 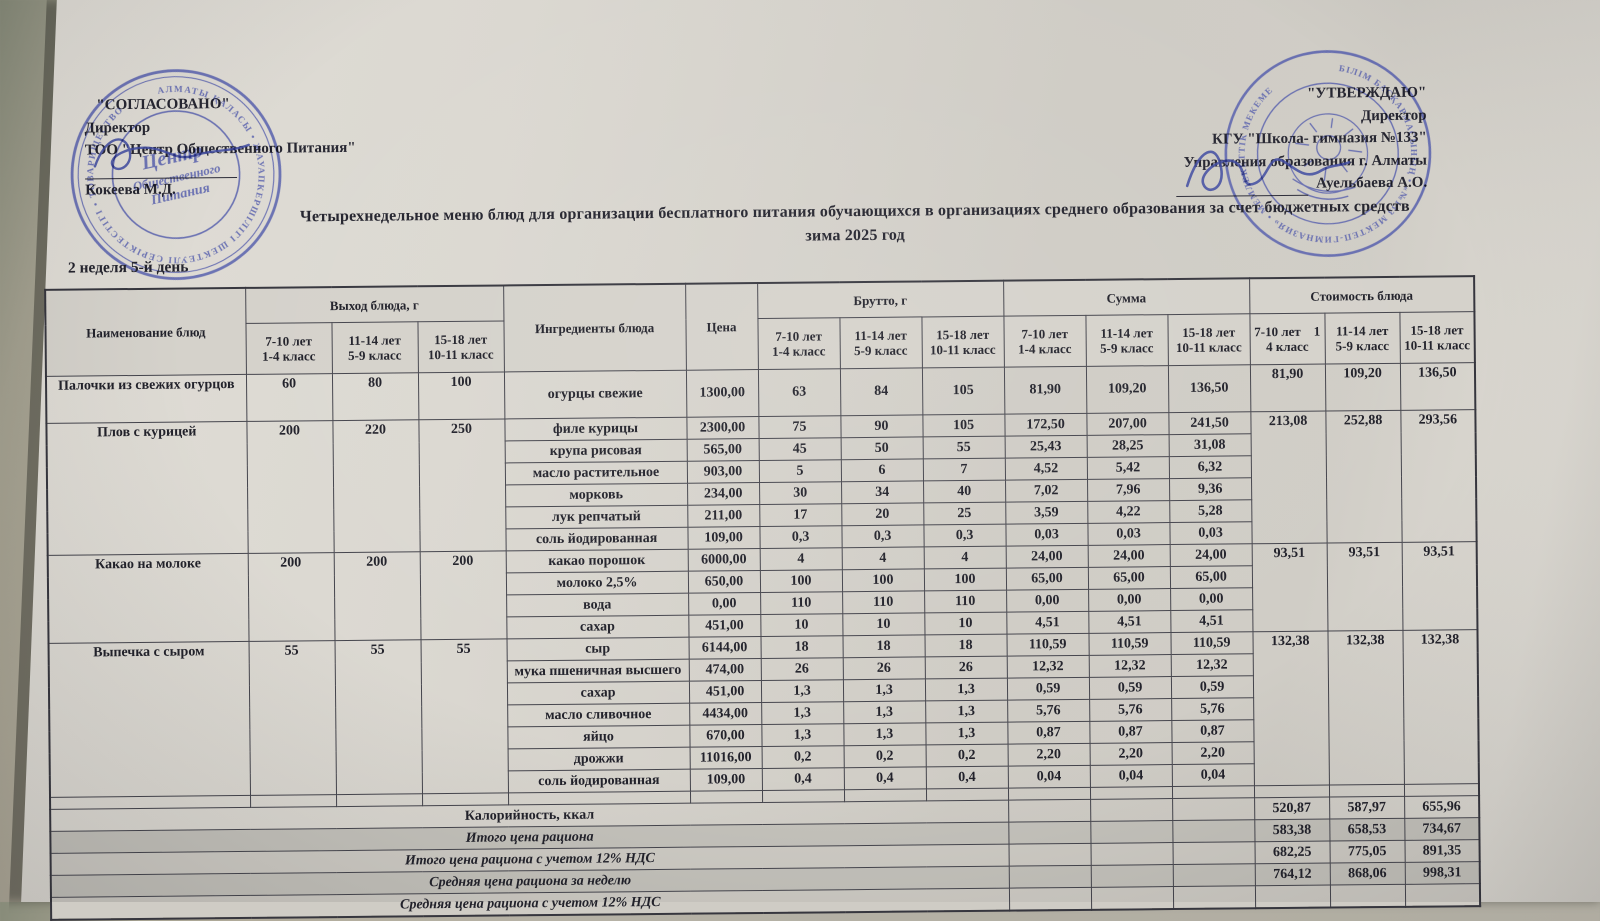 I want to click on cell-yield: 100, so click(x=461, y=395).